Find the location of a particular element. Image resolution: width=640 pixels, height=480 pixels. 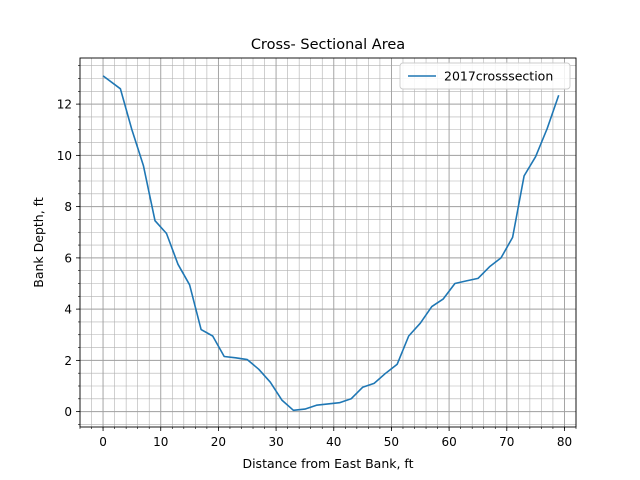

chart-title: Cross- Sectional Area is located at coordinates (328, 45).